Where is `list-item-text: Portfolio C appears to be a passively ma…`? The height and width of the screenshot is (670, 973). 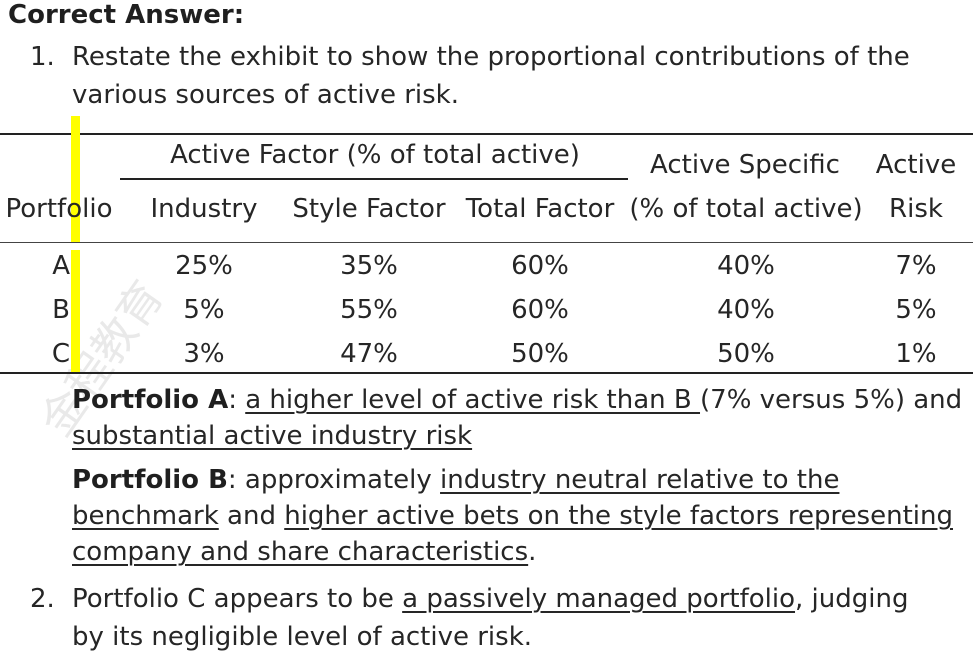 list-item-text: Portfolio C appears to be a passively ma… is located at coordinates (490, 599).